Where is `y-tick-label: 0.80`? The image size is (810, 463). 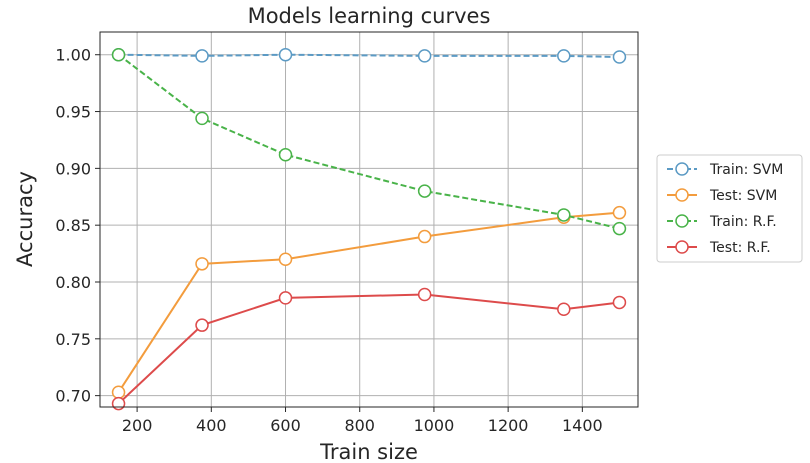 y-tick-label: 0.80 is located at coordinates (73, 282).